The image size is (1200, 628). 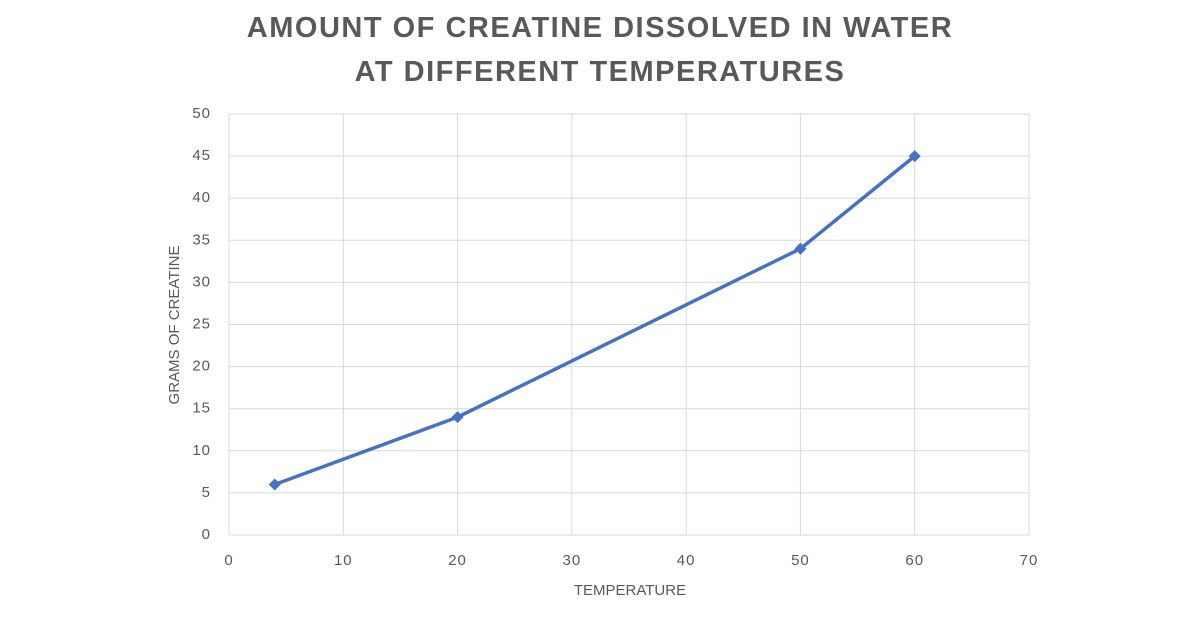 I want to click on y-tick-label: 35, so click(x=201, y=239).